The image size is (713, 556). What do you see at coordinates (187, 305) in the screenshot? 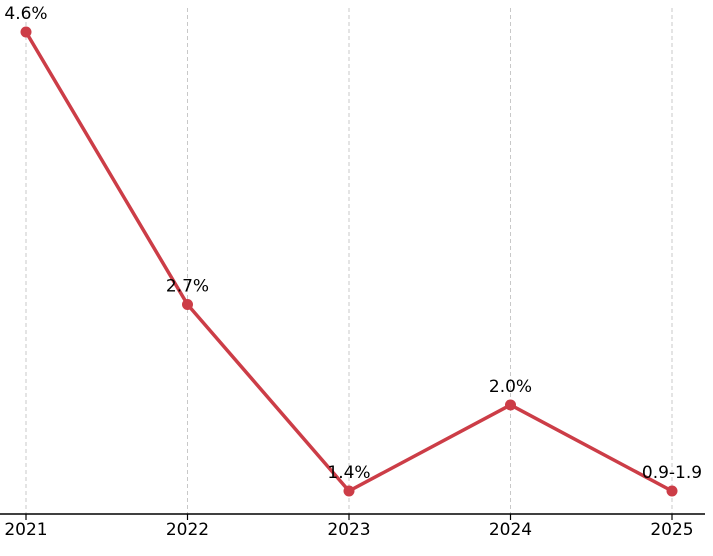
I see `data-point-2022` at bounding box center [187, 305].